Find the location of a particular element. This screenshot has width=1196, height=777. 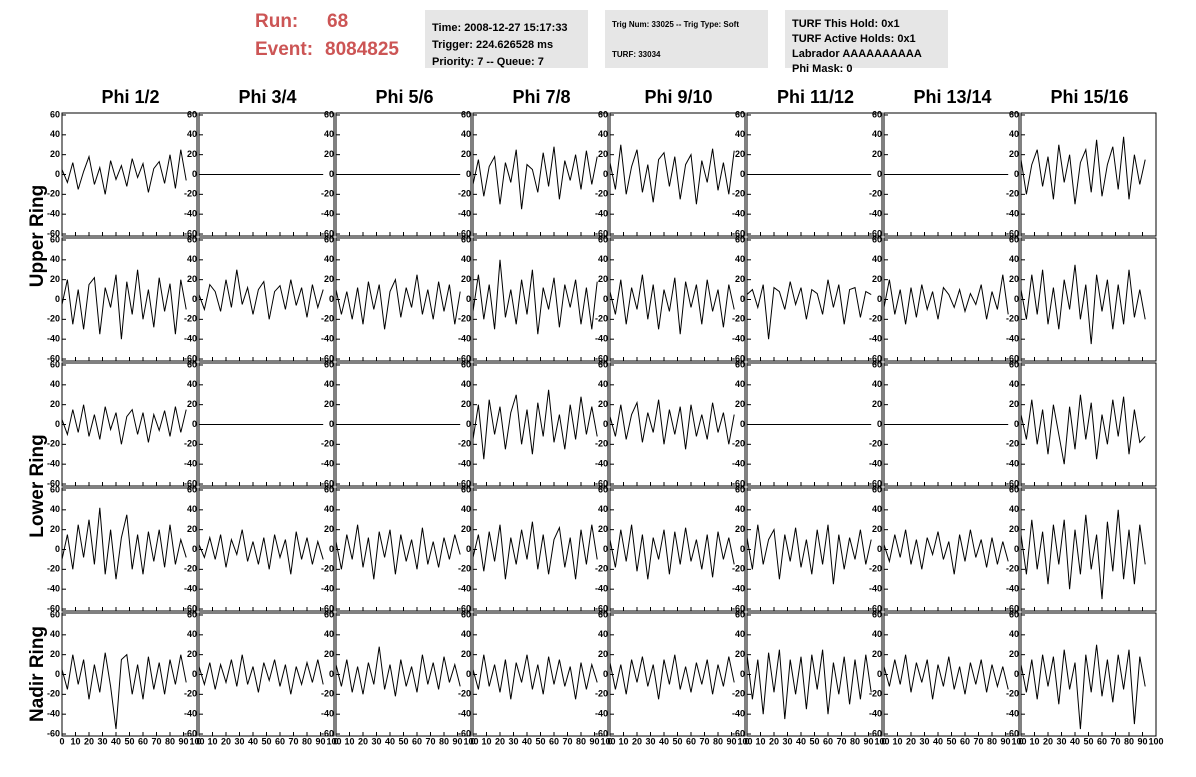

x-tick-label: 20 is located at coordinates (637, 741).